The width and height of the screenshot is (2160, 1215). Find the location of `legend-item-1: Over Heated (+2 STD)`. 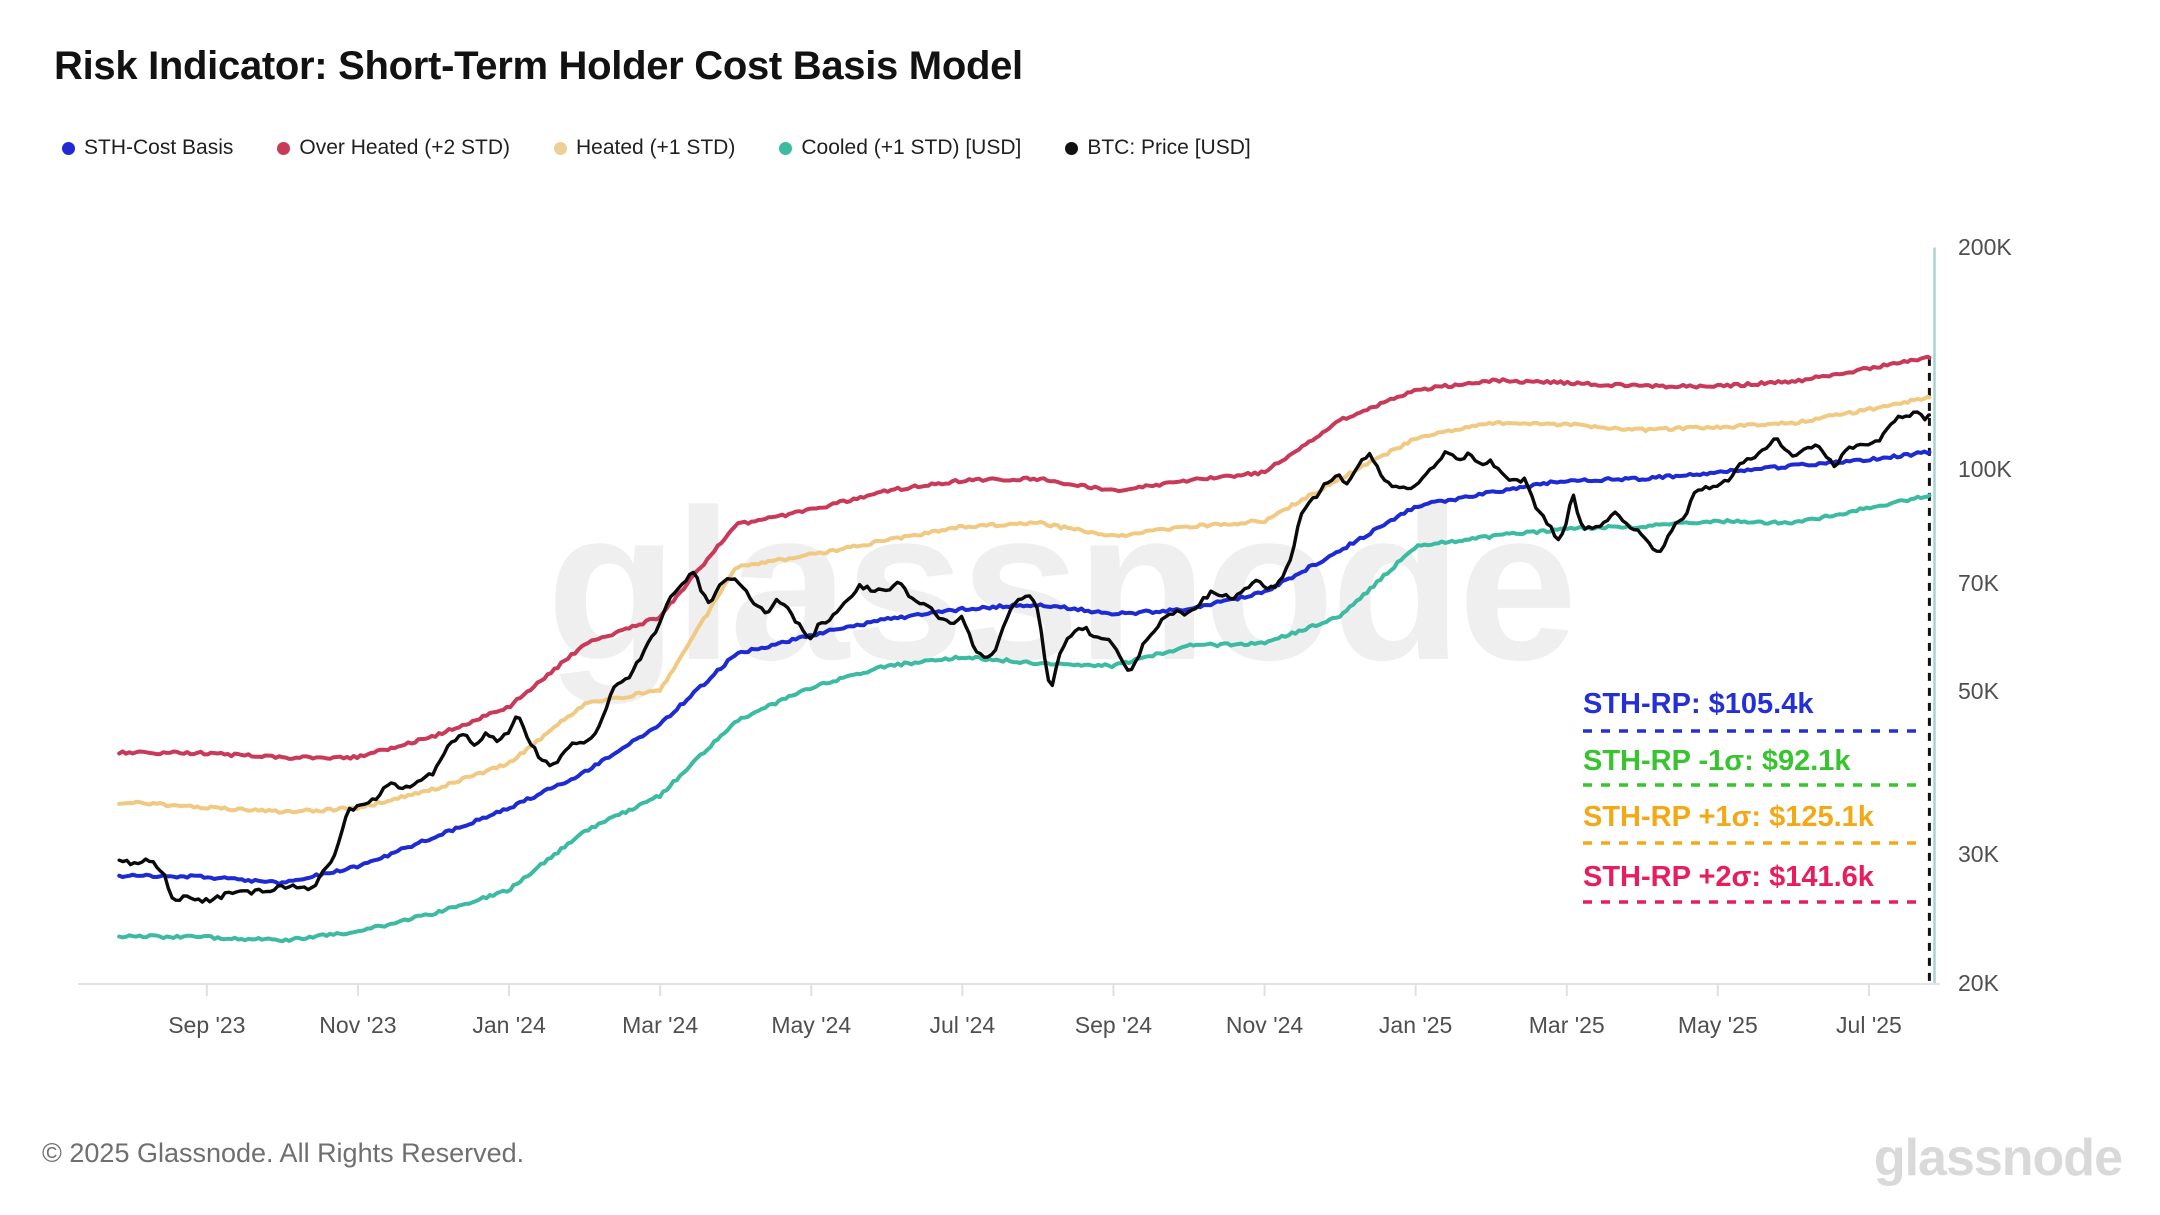

legend-item-1: Over Heated (+2 STD) is located at coordinates (393, 148).